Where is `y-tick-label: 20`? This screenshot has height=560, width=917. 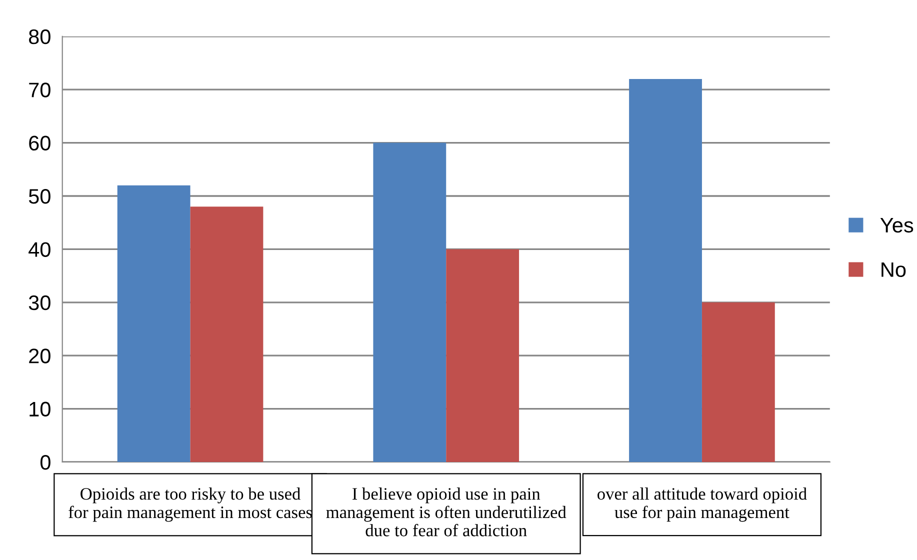
y-tick-label: 20 is located at coordinates (39, 356).